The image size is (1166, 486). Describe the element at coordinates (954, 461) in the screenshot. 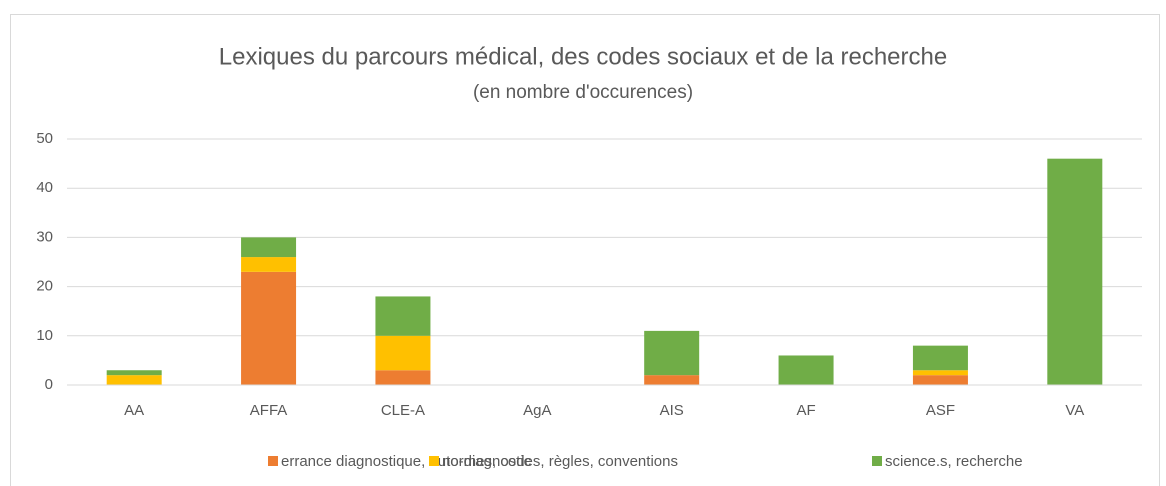

I see `legend-label: science.s, recherche` at that location.